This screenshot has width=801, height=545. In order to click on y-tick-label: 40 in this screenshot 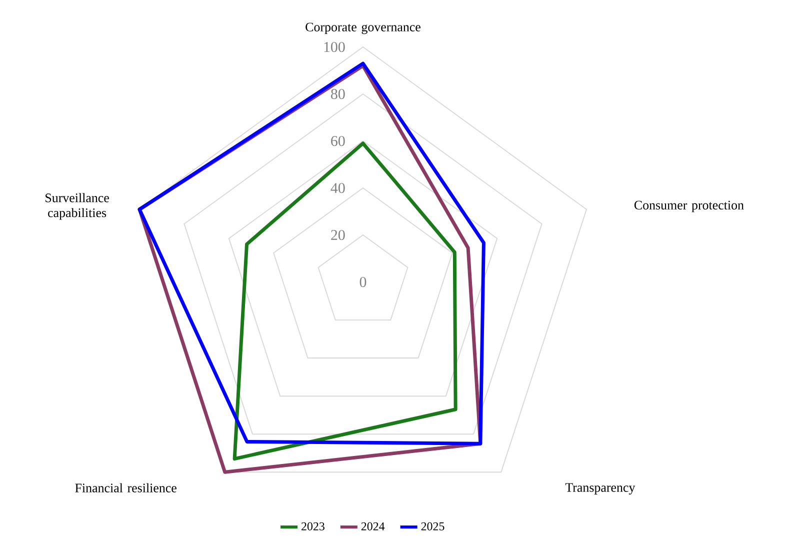, I will do `click(337, 188)`.